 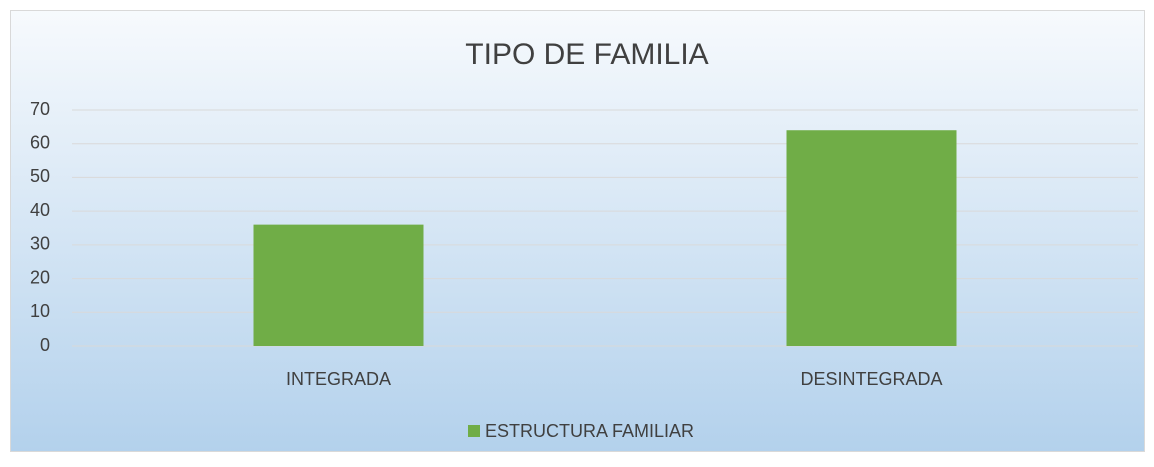 What do you see at coordinates (40, 244) in the screenshot?
I see `y-tick-label: 30` at bounding box center [40, 244].